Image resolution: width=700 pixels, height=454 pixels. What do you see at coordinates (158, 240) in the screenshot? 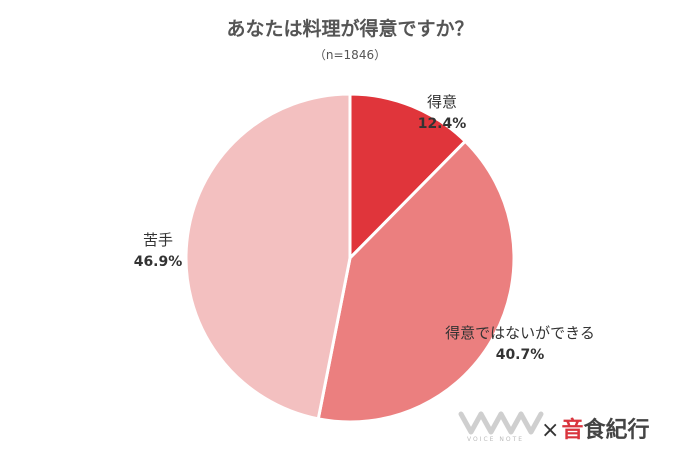
I see `slice-label: 苦手` at bounding box center [158, 240].